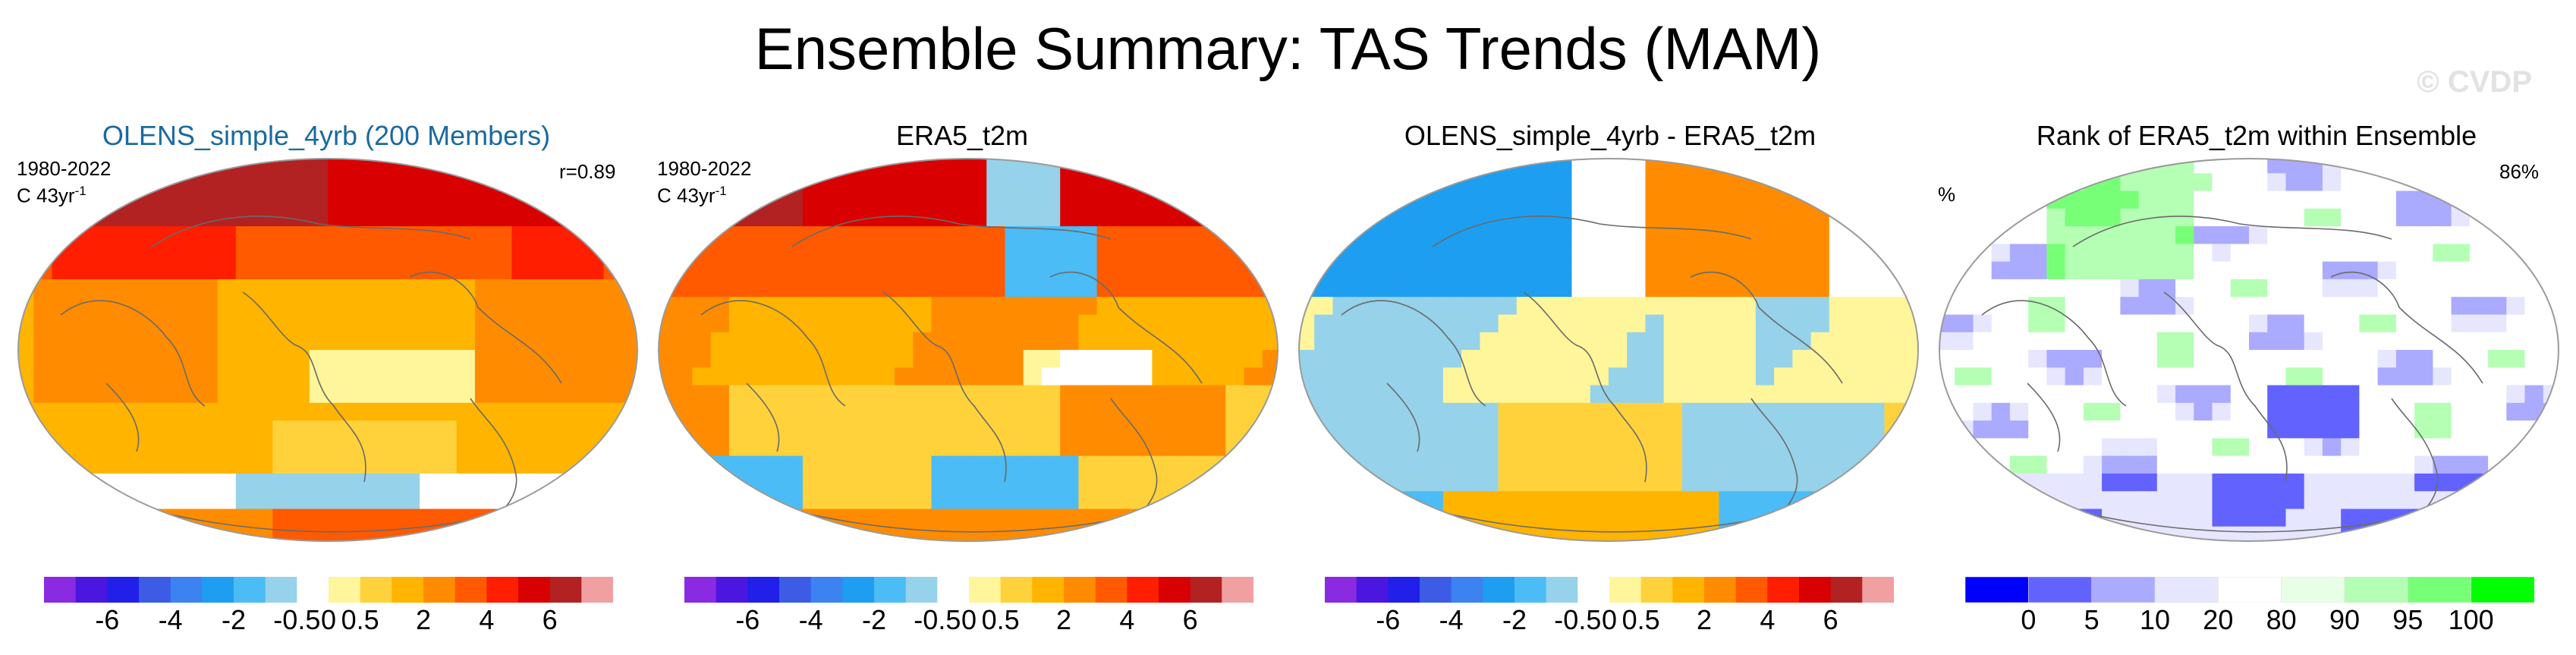  What do you see at coordinates (1190, 619) in the screenshot?
I see `colorbar-tick-label: 6` at bounding box center [1190, 619].